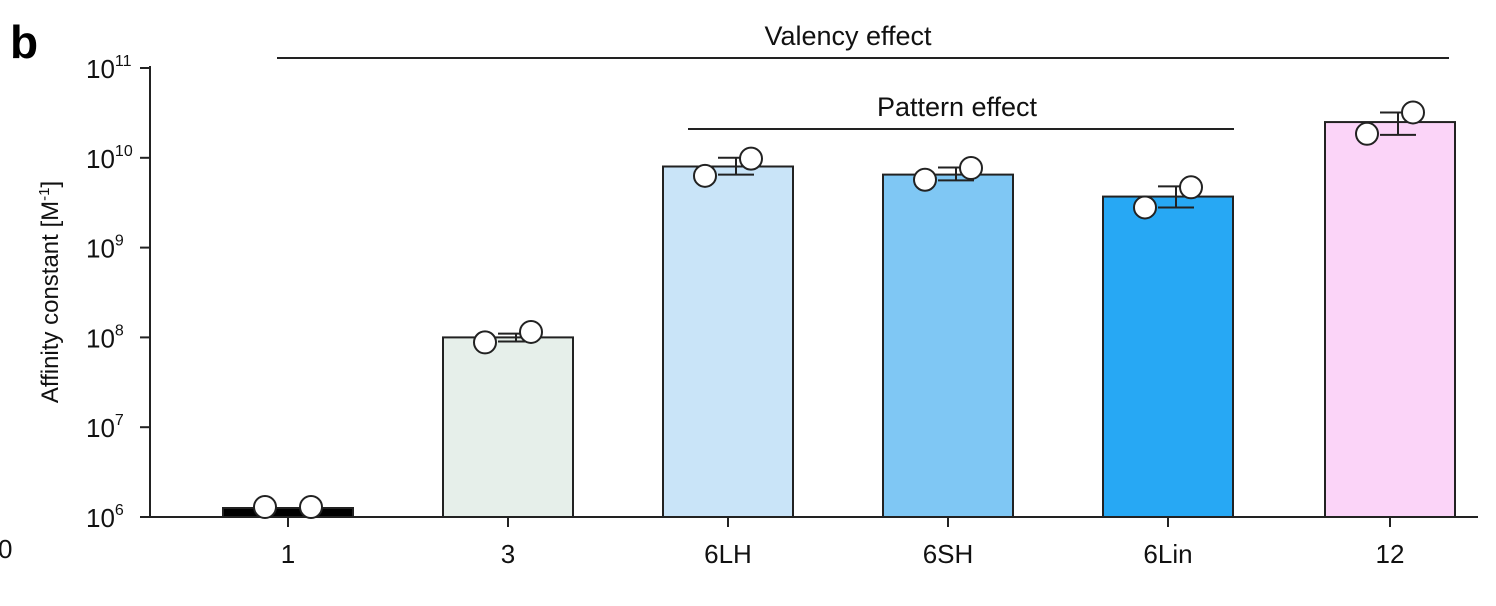  Describe the element at coordinates (119, 420) in the screenshot. I see `y-tick-exponent: 7` at that location.